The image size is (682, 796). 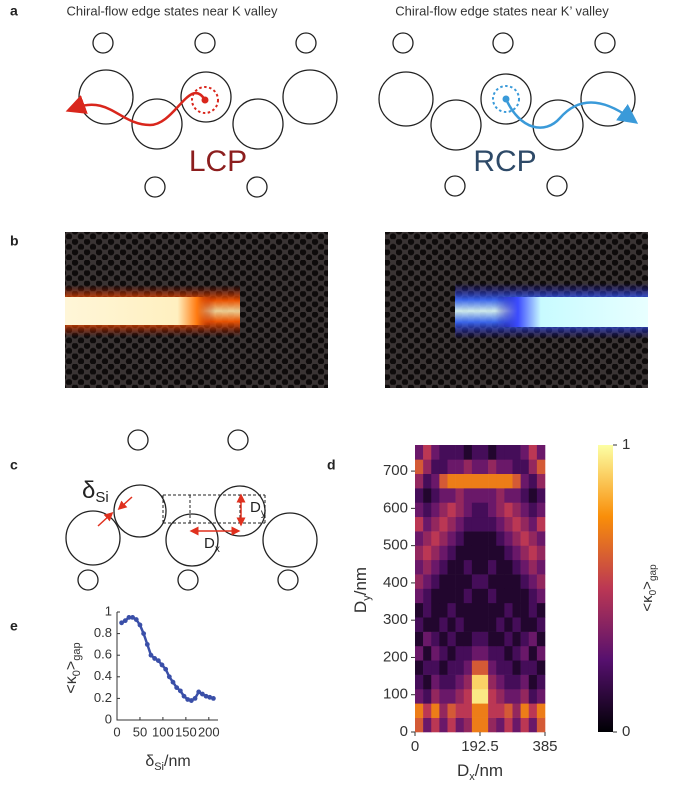 What do you see at coordinates (404, 731) in the screenshot?
I see `y-tick-label: 0` at bounding box center [404, 731].